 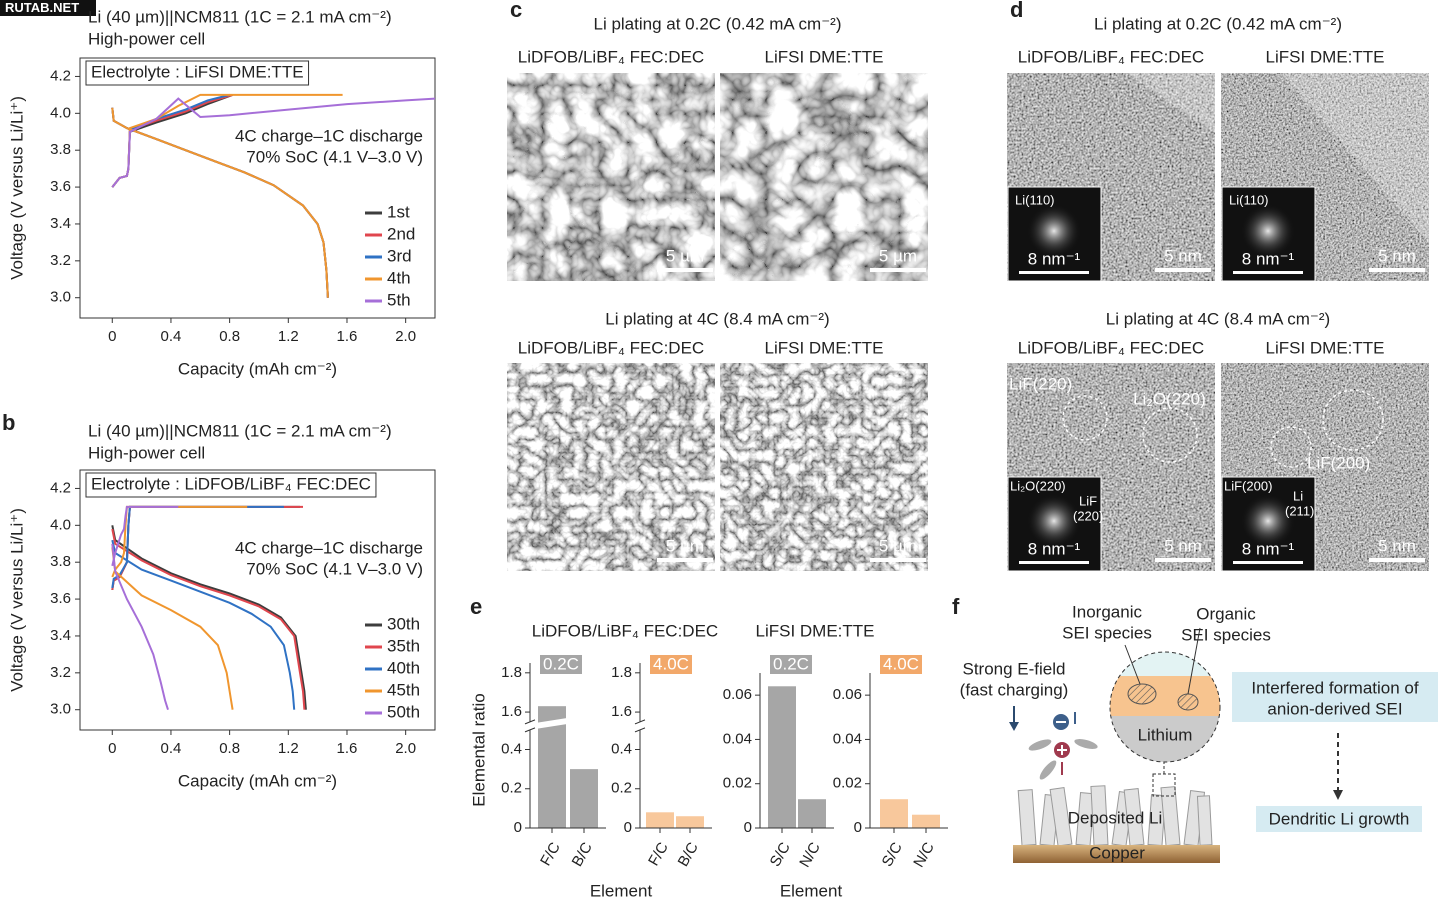 I want to click on box-label: Electrolyte : LiDFOB/LiBF₄ FEC:DEC, so click(x=231, y=483).